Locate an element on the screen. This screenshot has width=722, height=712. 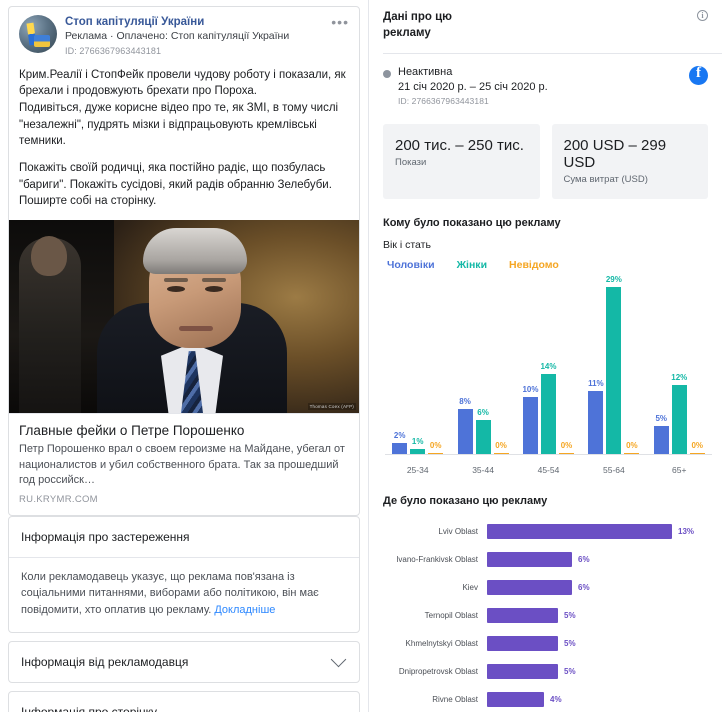
bar: 10% is located at coordinates (530, 420).